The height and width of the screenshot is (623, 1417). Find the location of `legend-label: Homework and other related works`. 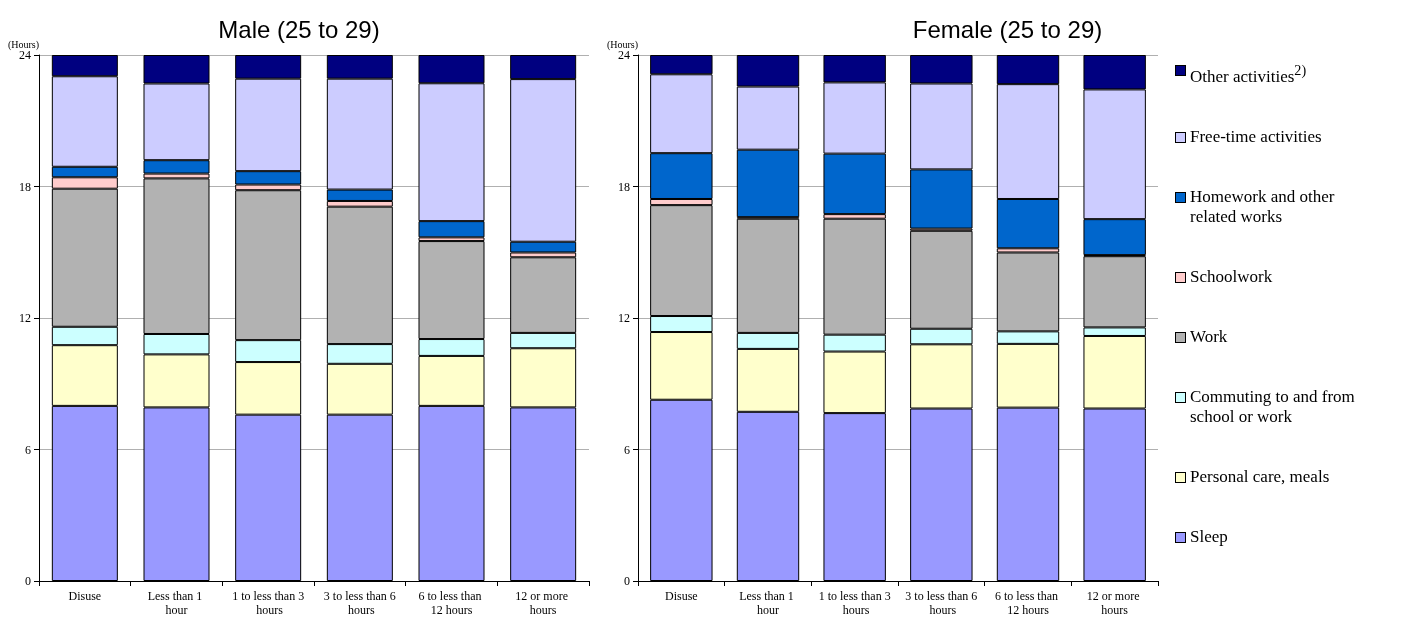

legend-label: Homework and other related works is located at coordinates (1263, 206).